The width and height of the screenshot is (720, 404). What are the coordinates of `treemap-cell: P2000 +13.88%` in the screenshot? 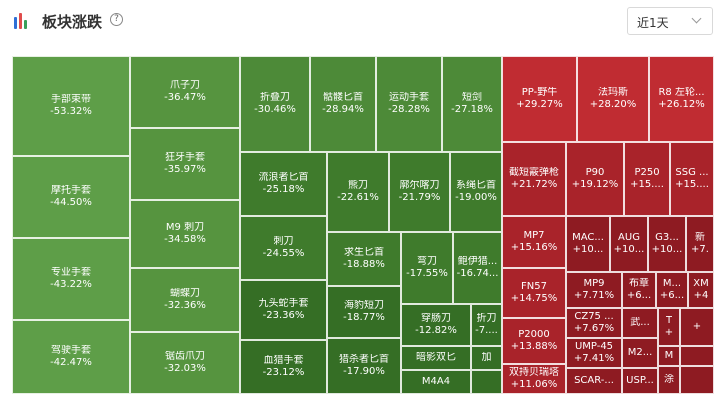 It's located at (534, 341).